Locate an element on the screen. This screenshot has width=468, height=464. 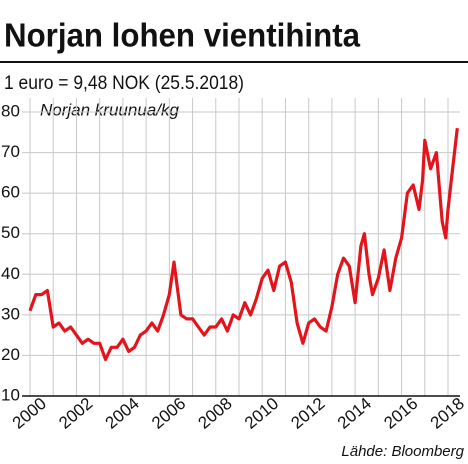
x-tick-label: 2018 is located at coordinates (447, 413).